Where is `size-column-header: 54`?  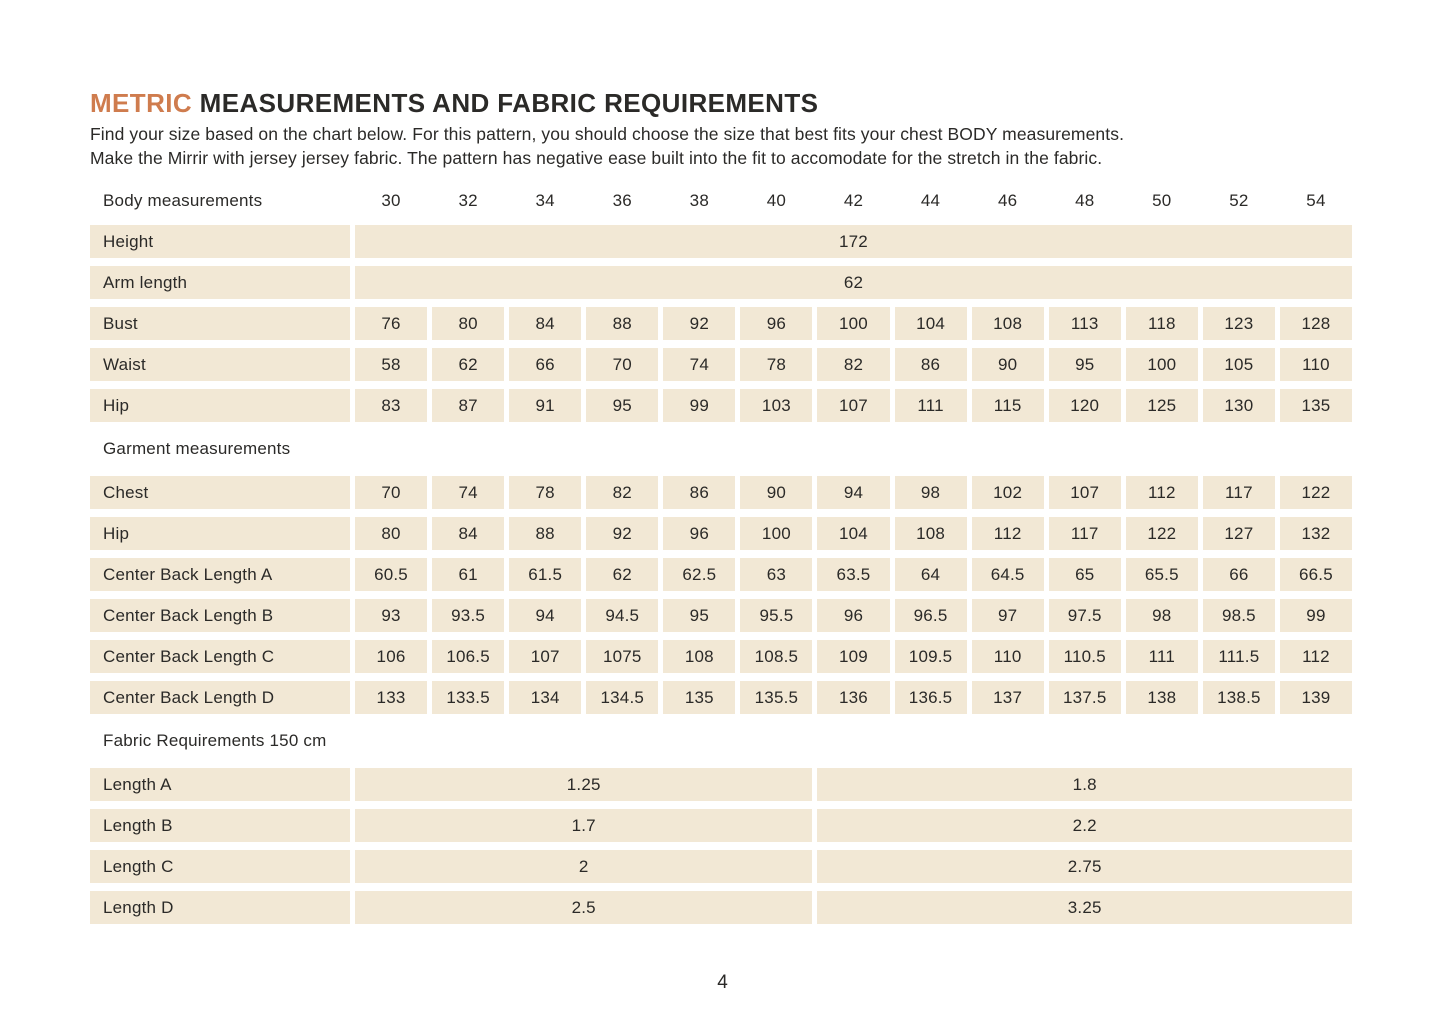
size-column-header: 54 is located at coordinates (1316, 200).